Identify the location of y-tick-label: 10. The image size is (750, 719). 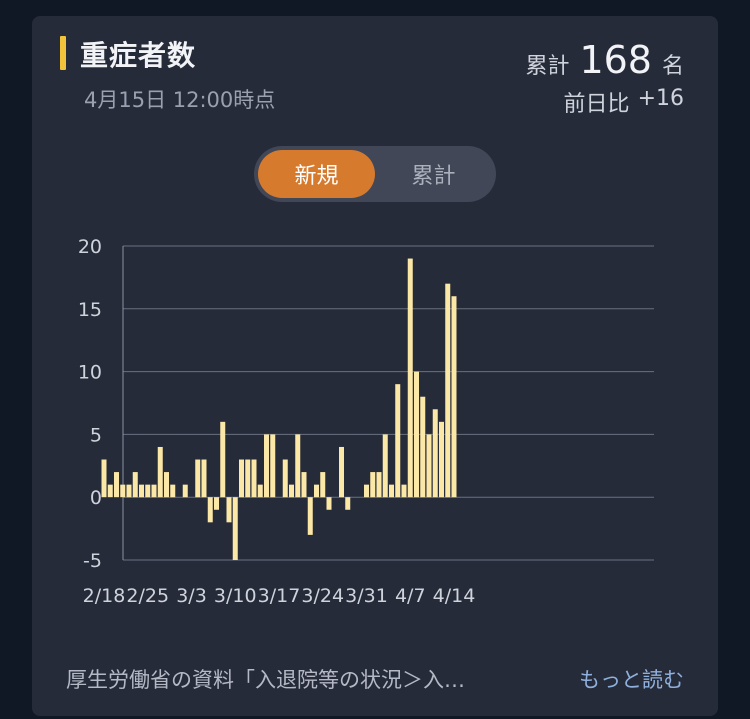
(90, 373).